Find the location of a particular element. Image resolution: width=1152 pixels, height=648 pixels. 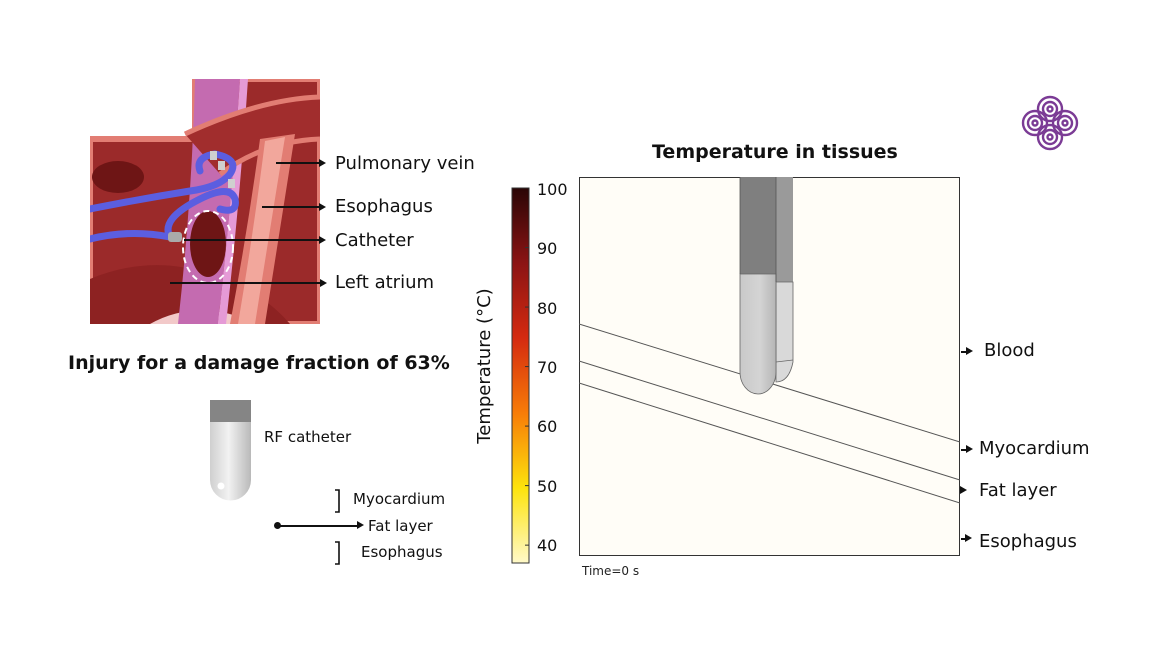

fat-esophagus-interface is located at coordinates (769, 443).